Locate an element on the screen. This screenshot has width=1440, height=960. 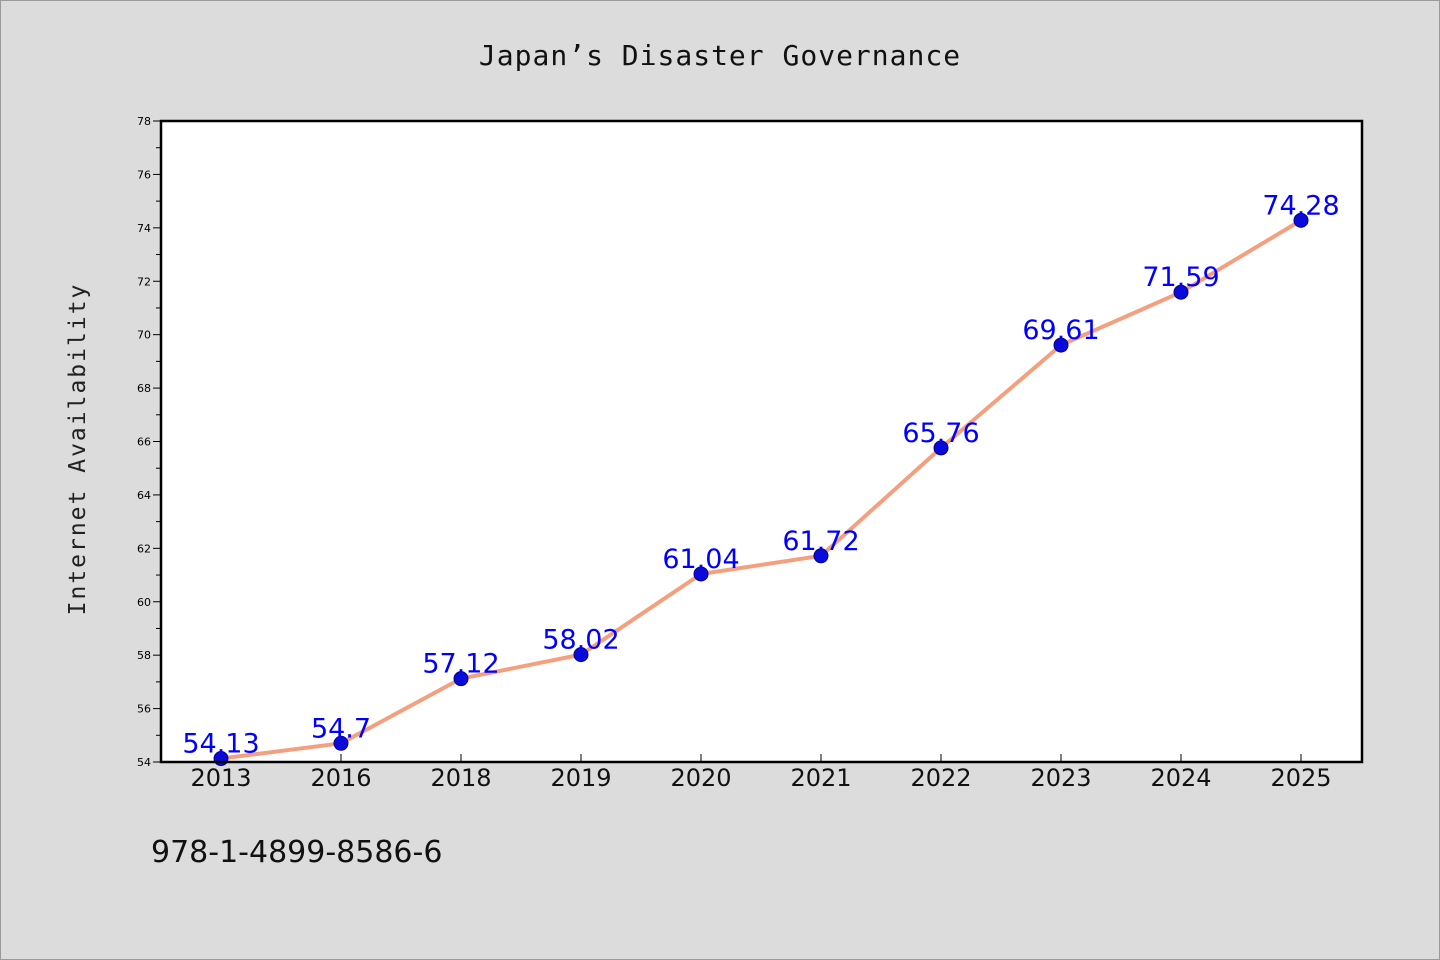
x-tick-label: 2016 is located at coordinates (340, 778).